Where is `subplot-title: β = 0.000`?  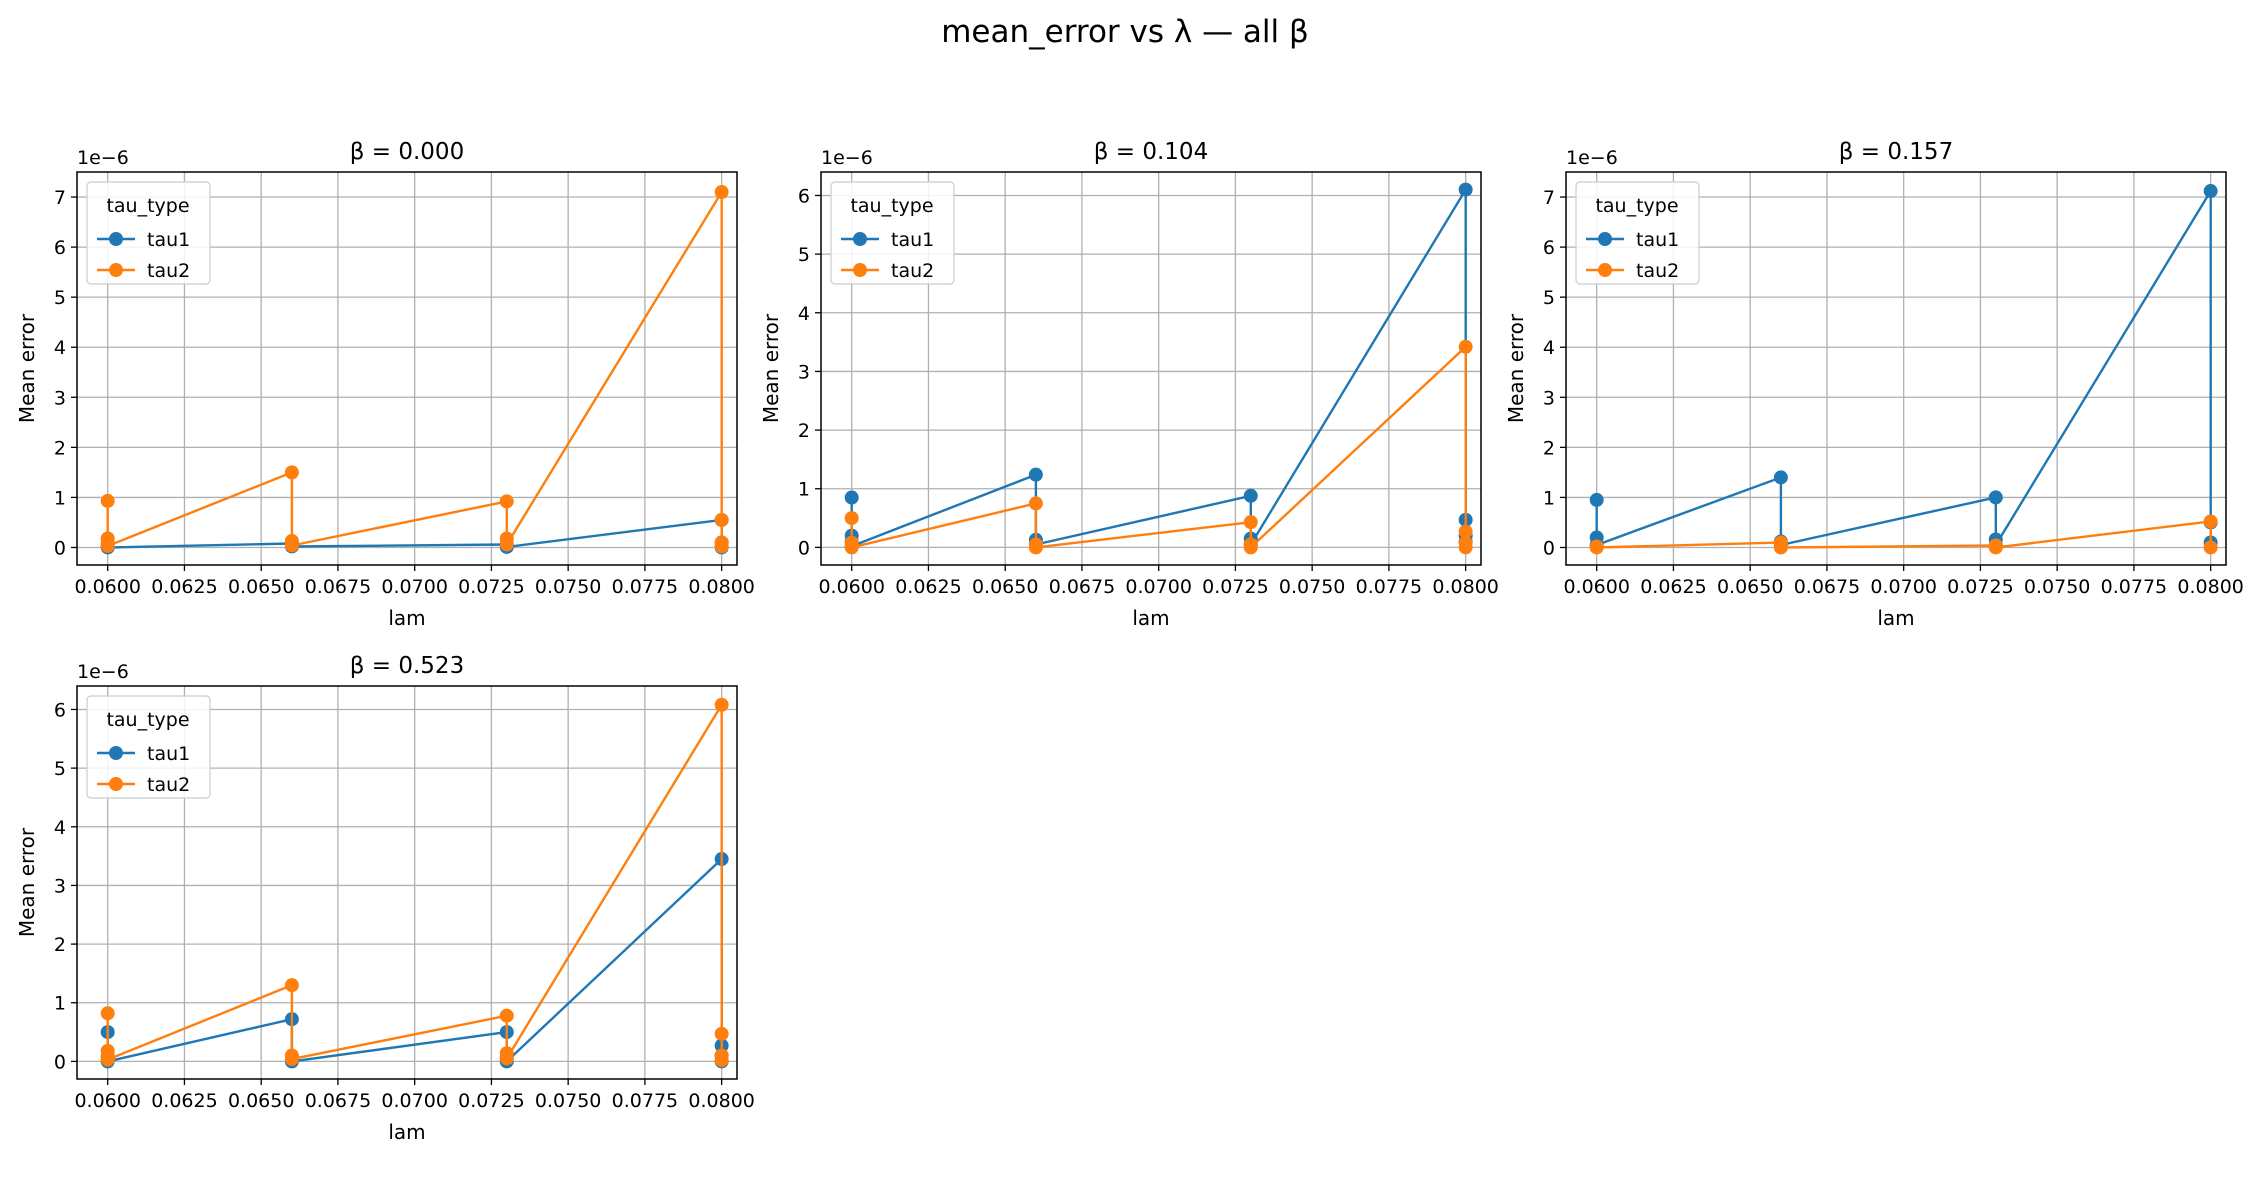 subplot-title: β = 0.000 is located at coordinates (407, 152).